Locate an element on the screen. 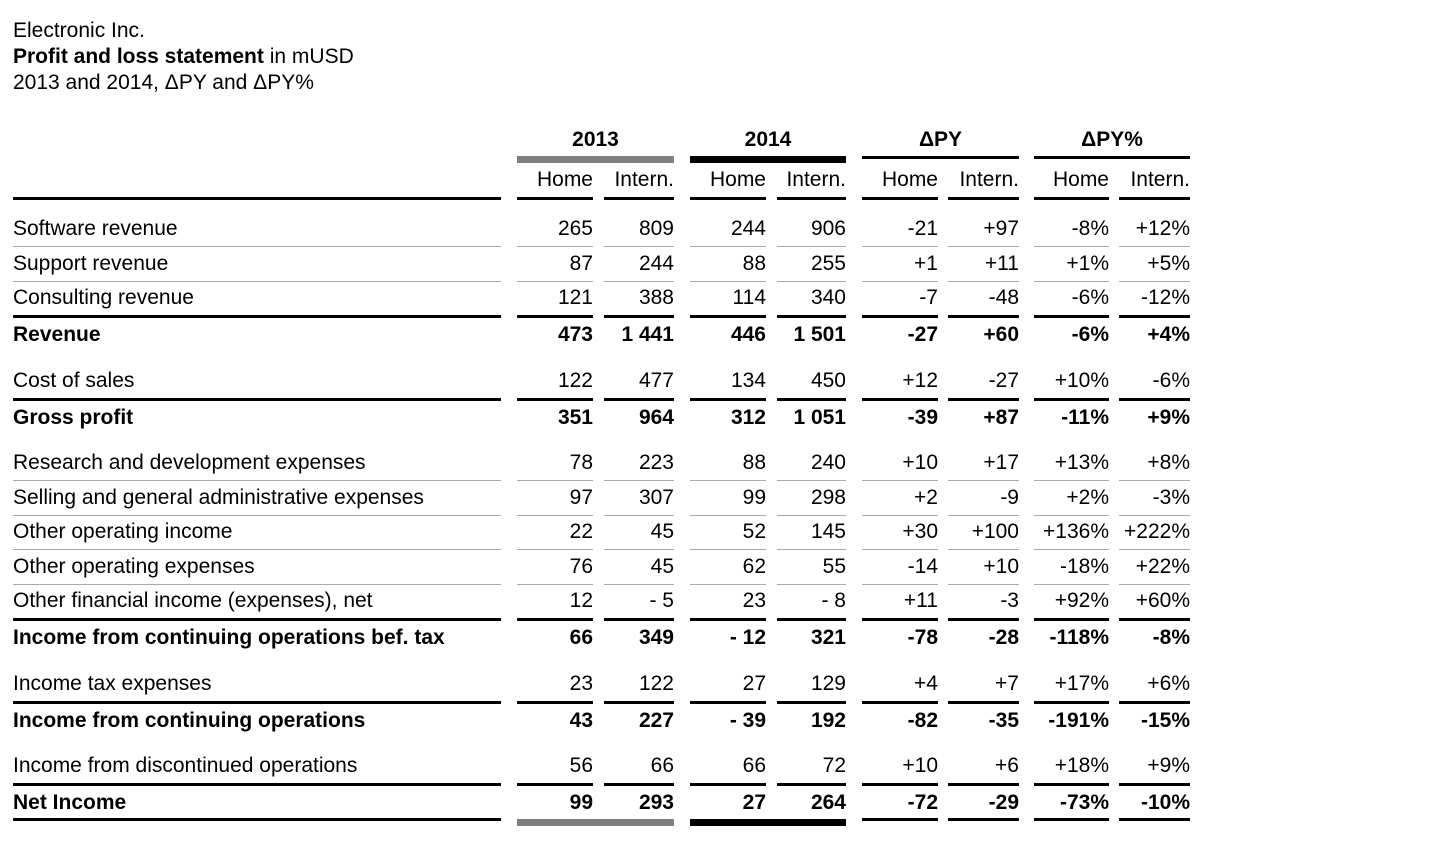 Image resolution: width=1431 pixels, height=846 pixels. cell-value: 99 is located at coordinates (754, 497).